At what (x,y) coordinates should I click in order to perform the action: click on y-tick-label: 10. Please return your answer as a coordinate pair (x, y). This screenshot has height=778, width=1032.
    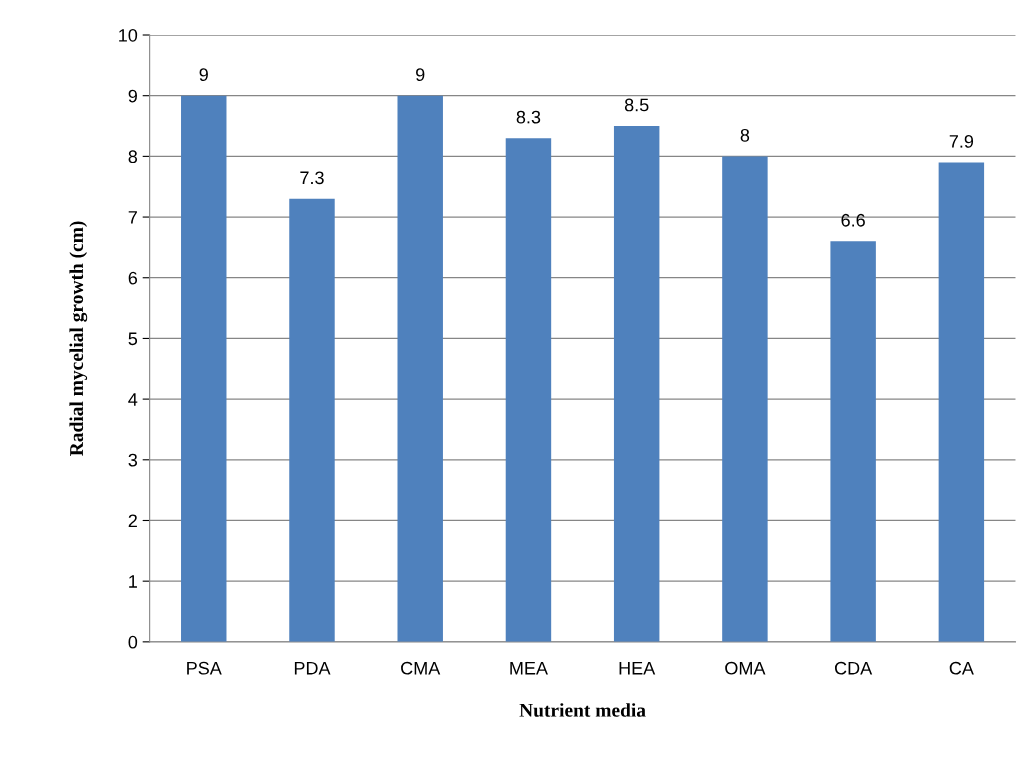
    Looking at the image, I should click on (128, 35).